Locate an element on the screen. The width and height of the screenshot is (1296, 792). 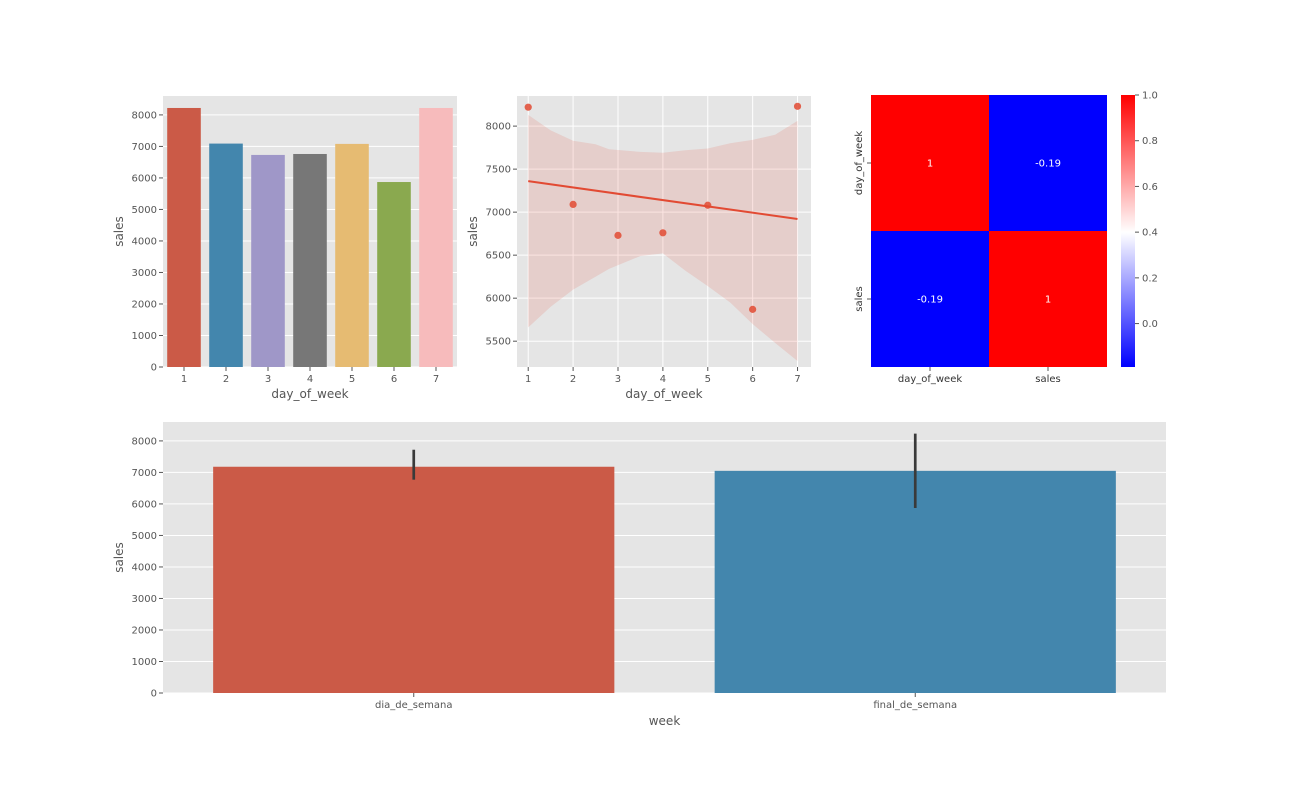
y-tick-label: 5500 is located at coordinates (498, 342).